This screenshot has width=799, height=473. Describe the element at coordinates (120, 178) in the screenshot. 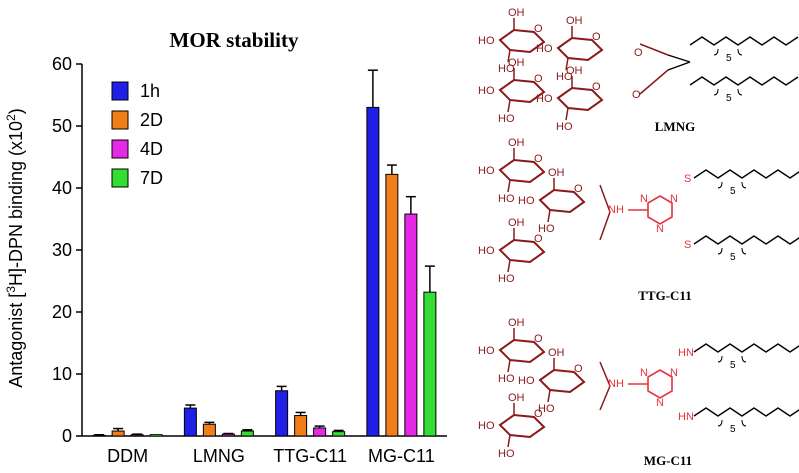

I see `legend-swatch-7D` at that location.